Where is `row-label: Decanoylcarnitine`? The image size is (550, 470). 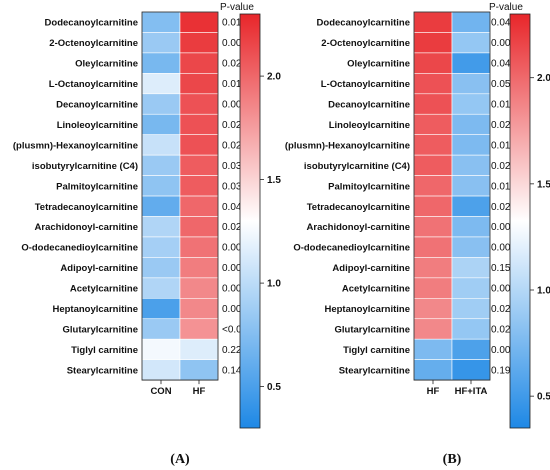 row-label: Decanoylcarnitine is located at coordinates (97, 105).